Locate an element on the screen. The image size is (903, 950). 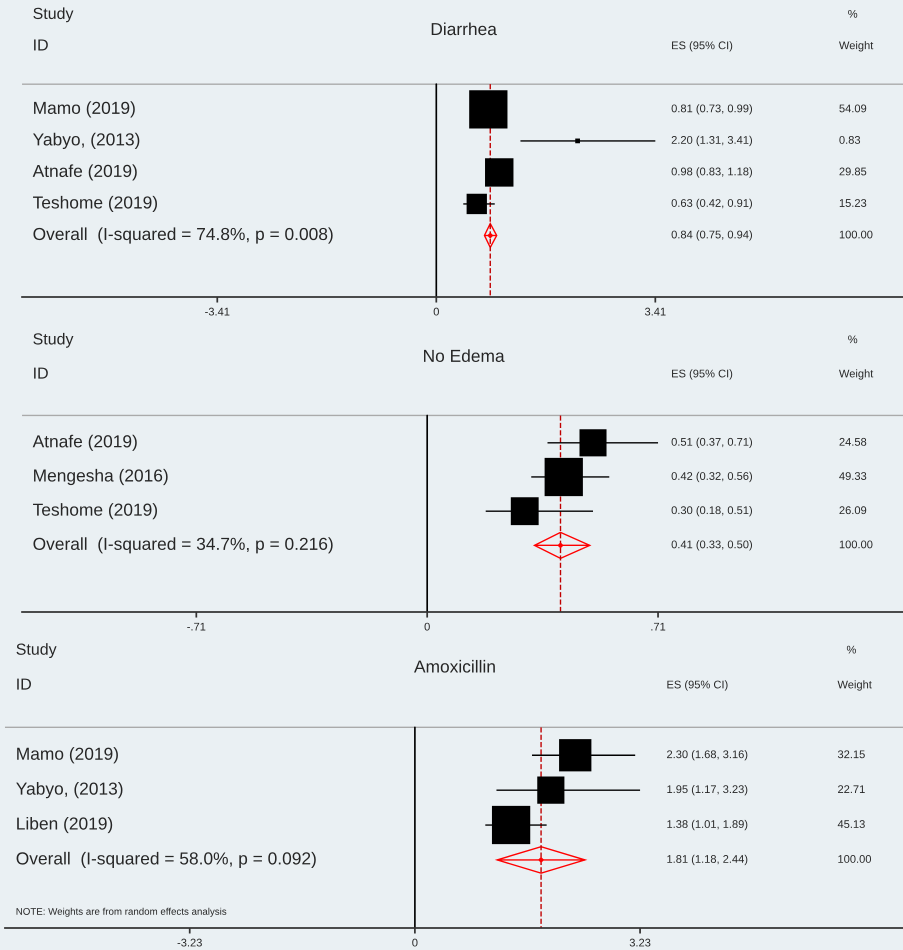
annotation: 26.09 is located at coordinates (852, 510).